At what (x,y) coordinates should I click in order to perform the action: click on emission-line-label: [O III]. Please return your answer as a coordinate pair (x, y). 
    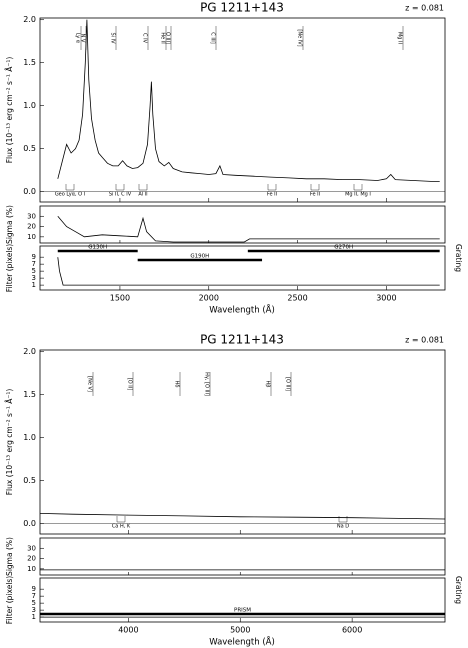
    Looking at the image, I should click on (288, 384).